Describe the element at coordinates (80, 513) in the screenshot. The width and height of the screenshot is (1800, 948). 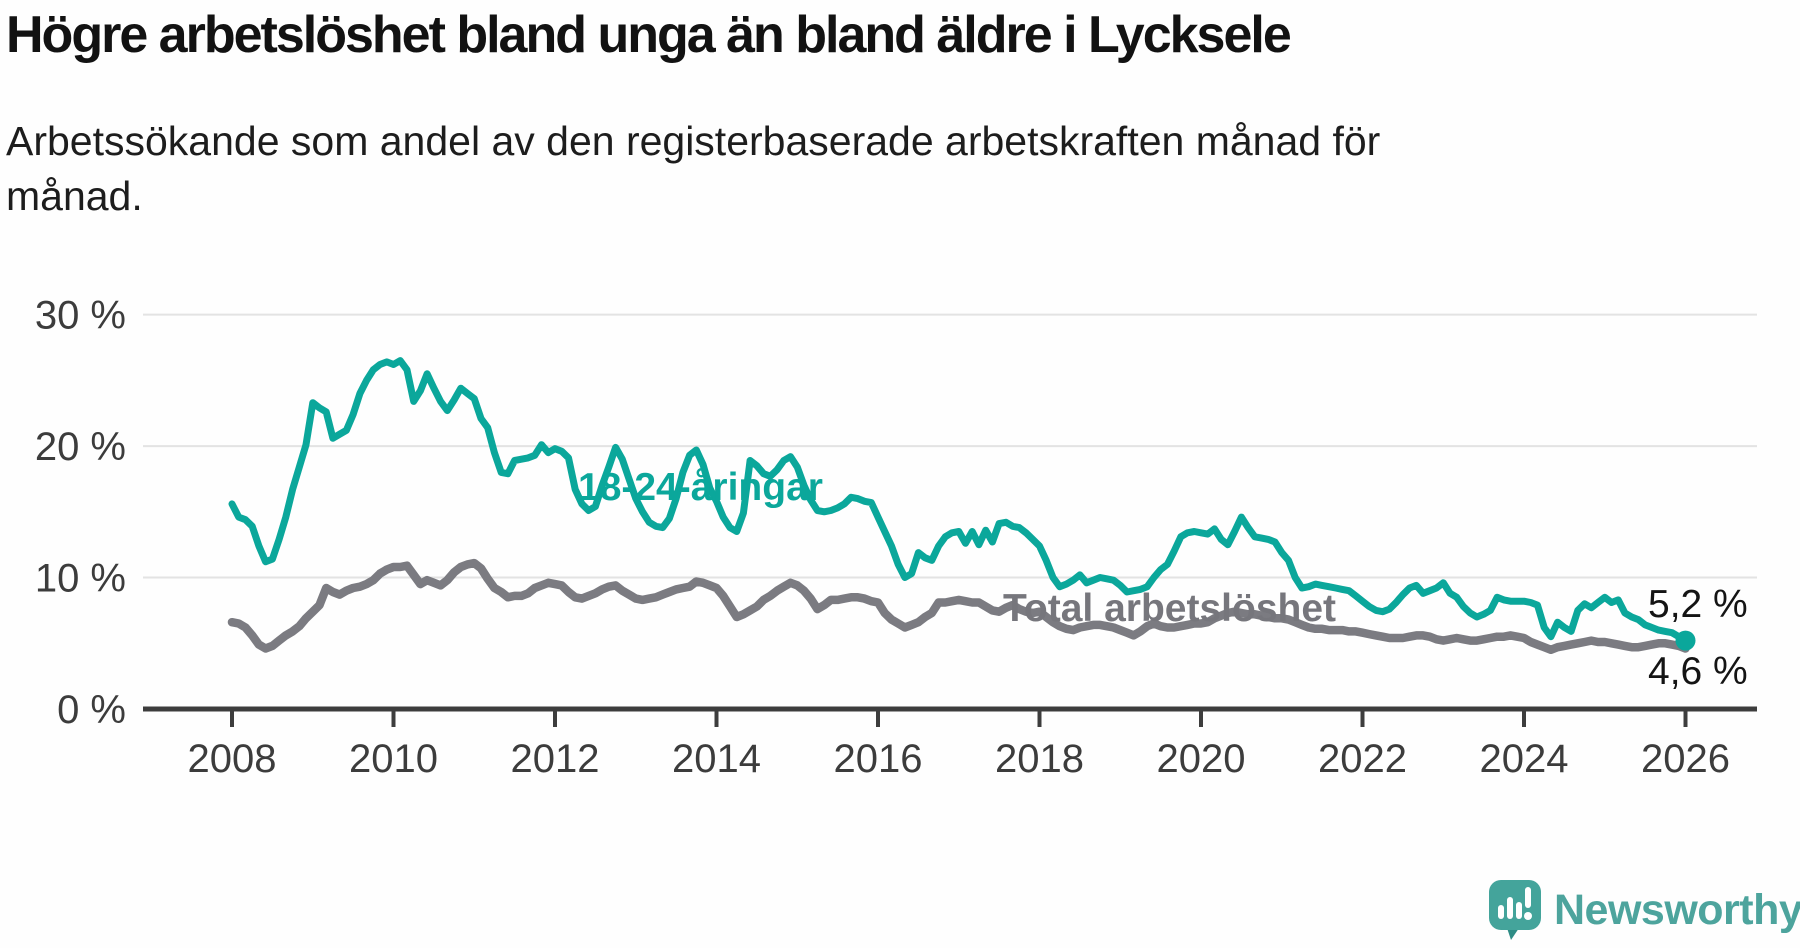
I see `y-axis-labels: 30 % 20 % 10 % 0 %` at that location.